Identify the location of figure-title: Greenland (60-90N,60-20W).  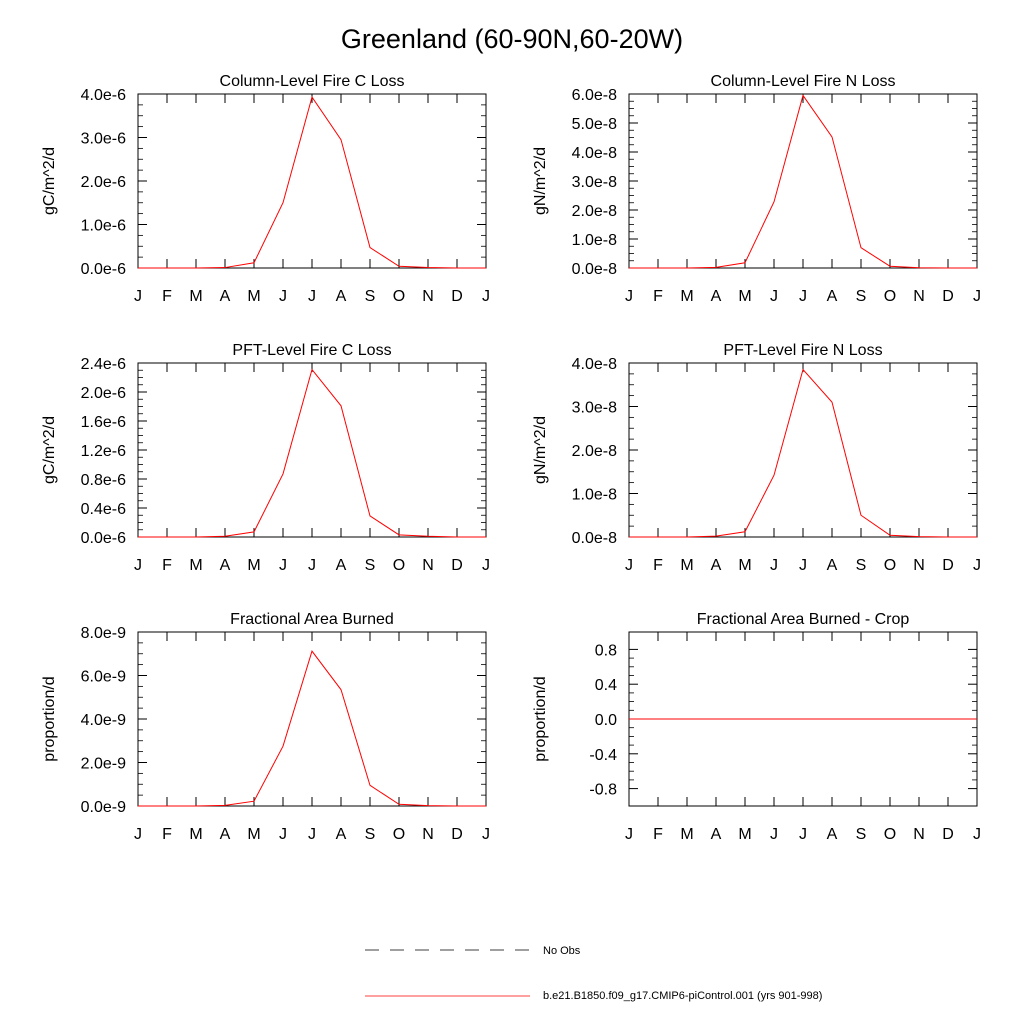
(512, 39).